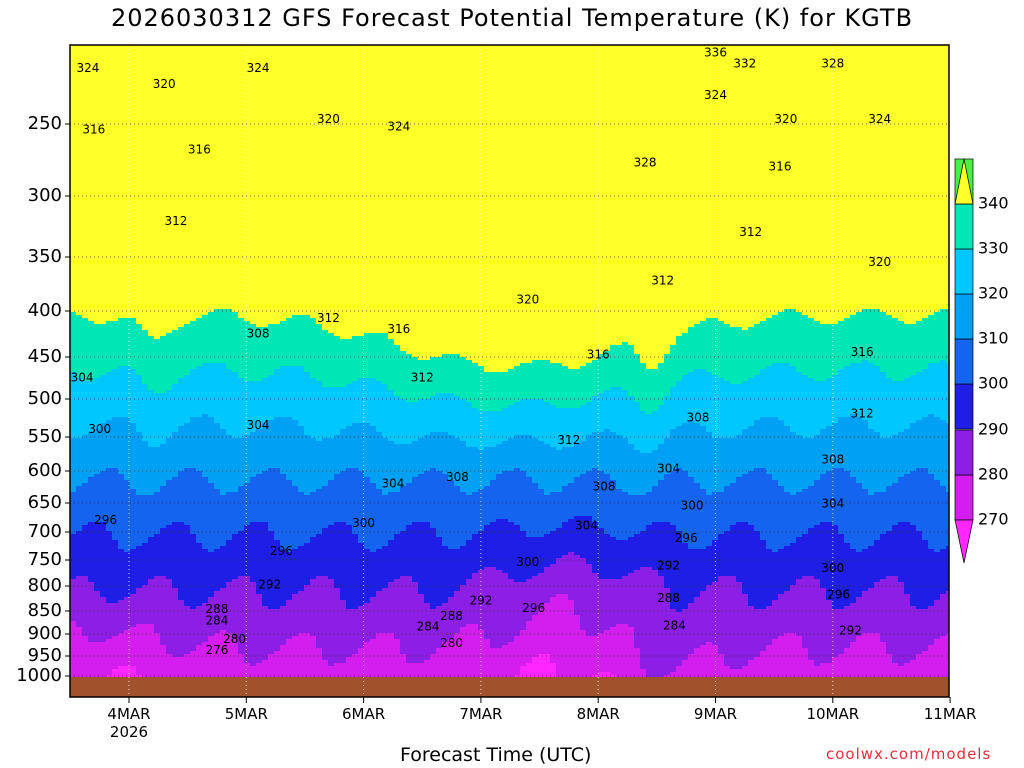  Describe the element at coordinates (909, 754) in the screenshot. I see `source-credit: coolwx.com/models` at that location.